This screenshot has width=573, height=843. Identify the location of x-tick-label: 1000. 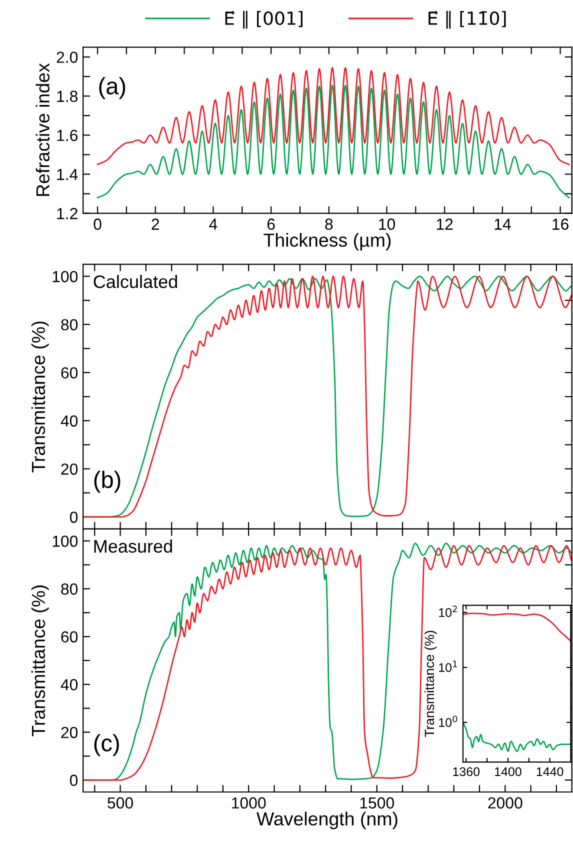
(249, 803).